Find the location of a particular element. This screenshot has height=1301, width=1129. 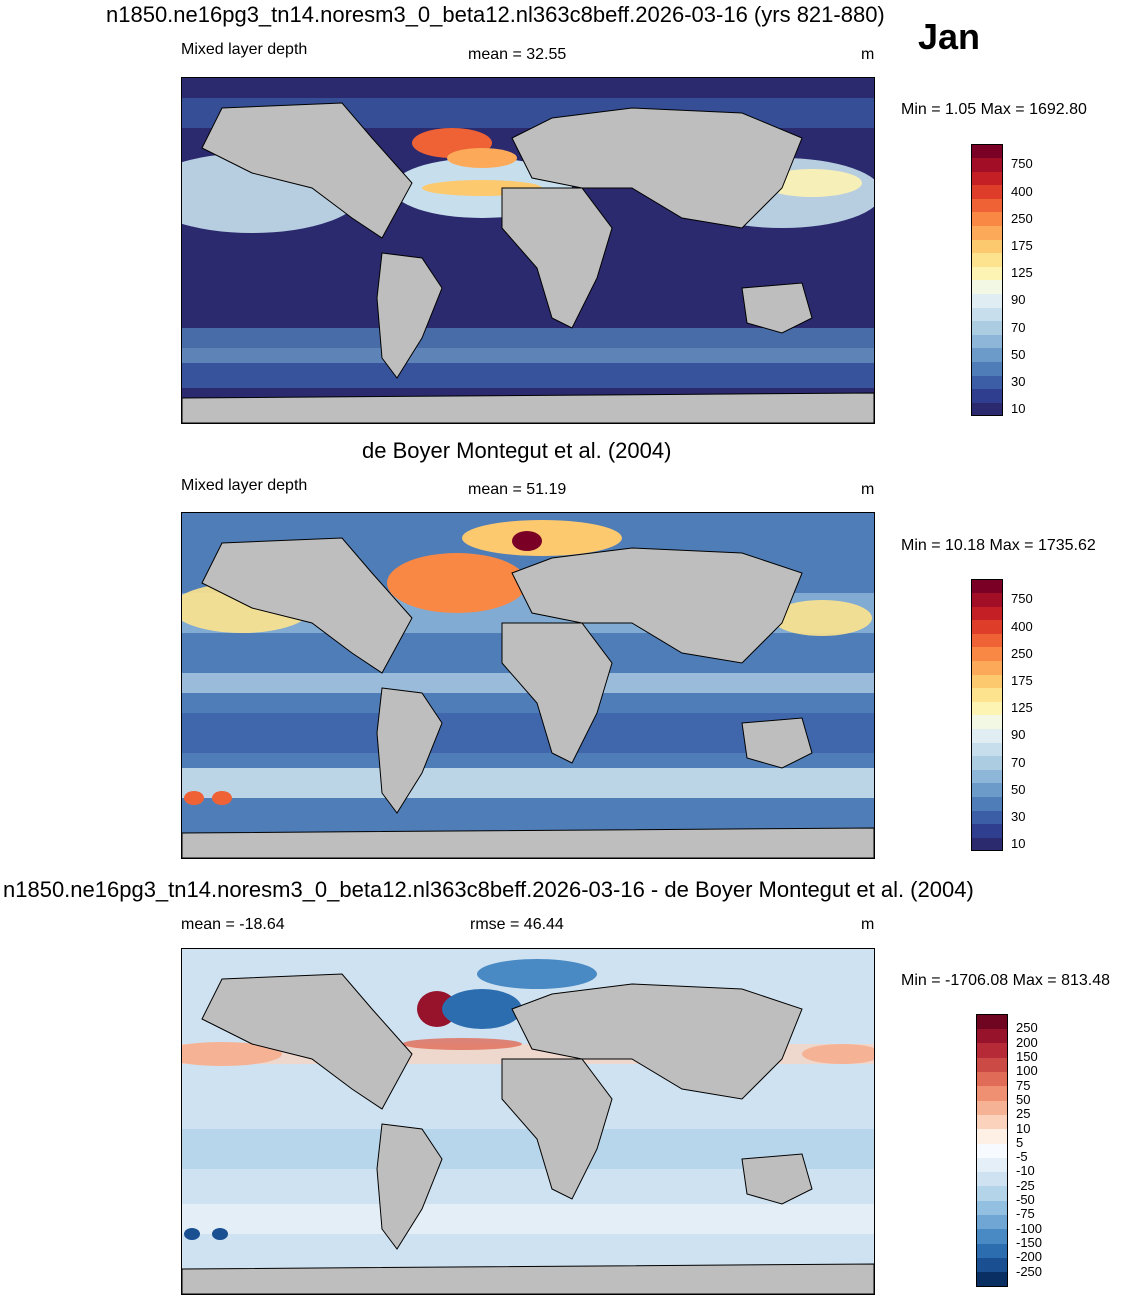

panel2-colorbar-label: 175 is located at coordinates (1022, 680).